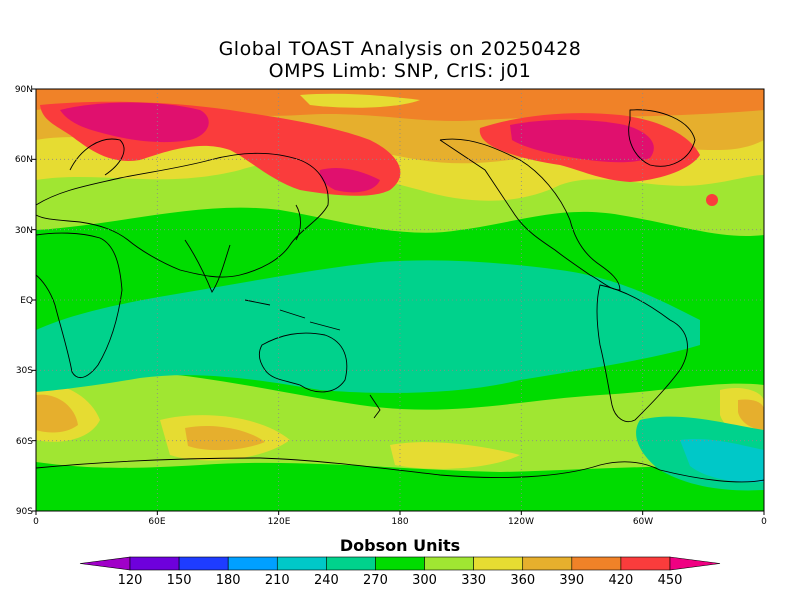 Image resolution: width=800 pixels, height=600 pixels. What do you see at coordinates (298, 222) in the screenshot?
I see `coast-japan` at bounding box center [298, 222].